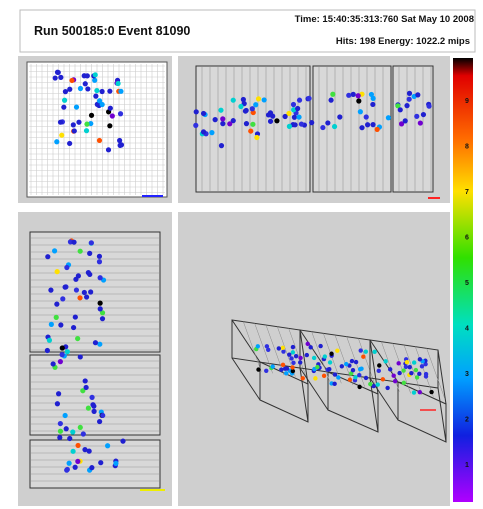 Image resolution: width=483 pixels, height=509 pixels. What do you see at coordinates (175, 281) in the screenshot?
I see `separator` at bounding box center [175, 281].